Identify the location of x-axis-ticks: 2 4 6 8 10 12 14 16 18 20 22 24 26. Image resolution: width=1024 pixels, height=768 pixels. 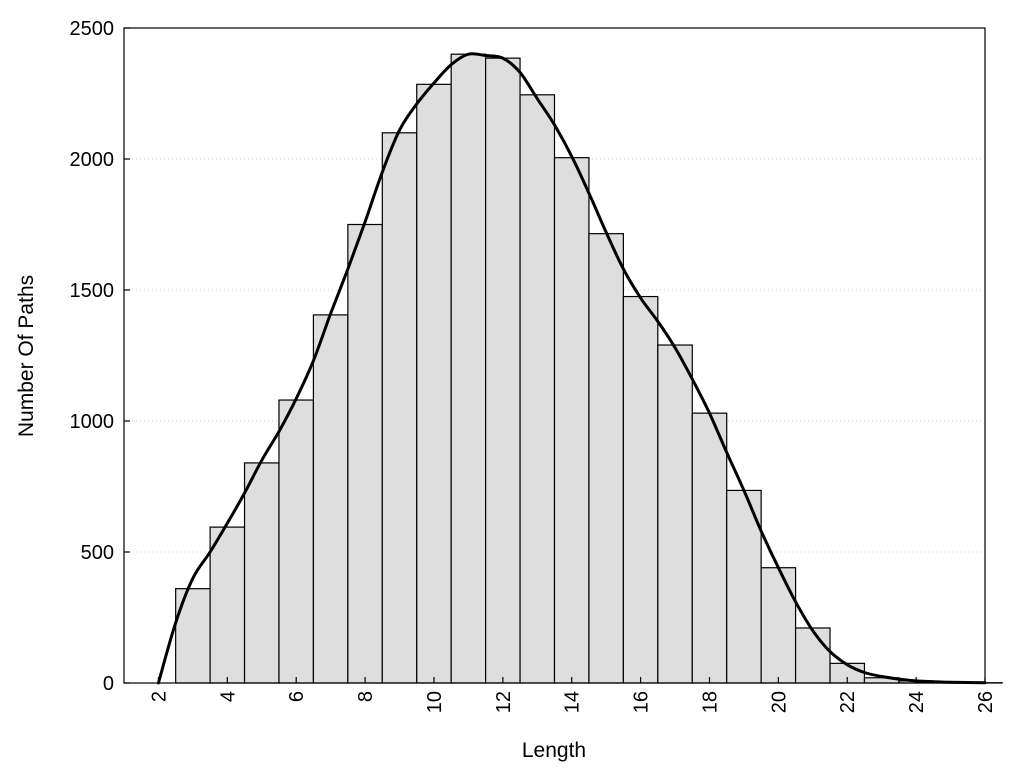
(572, 695).